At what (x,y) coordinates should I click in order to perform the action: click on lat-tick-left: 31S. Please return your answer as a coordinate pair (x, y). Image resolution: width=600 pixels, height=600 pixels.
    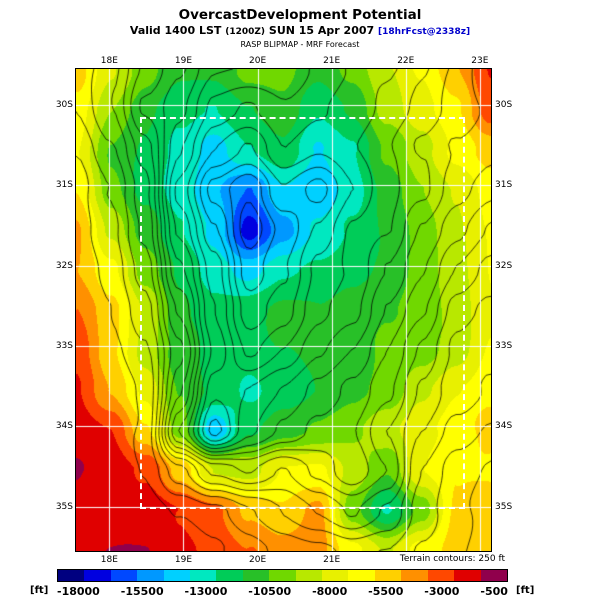
    Looking at the image, I should click on (64, 185).